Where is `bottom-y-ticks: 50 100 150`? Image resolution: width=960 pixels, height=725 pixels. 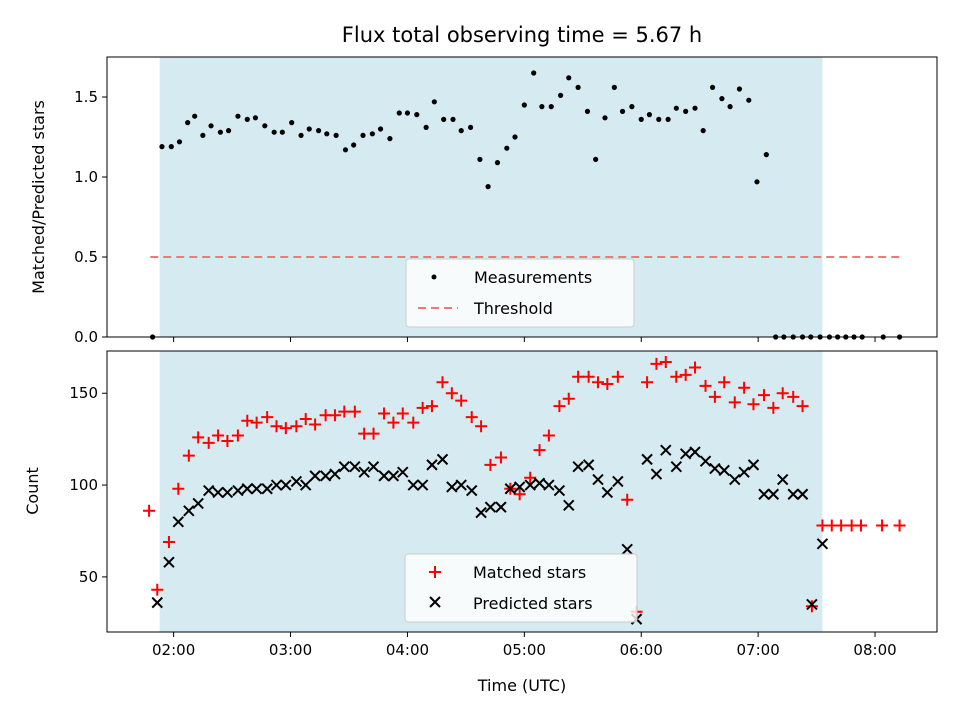
bottom-y-ticks: 50 100 150 is located at coordinates (88, 485).